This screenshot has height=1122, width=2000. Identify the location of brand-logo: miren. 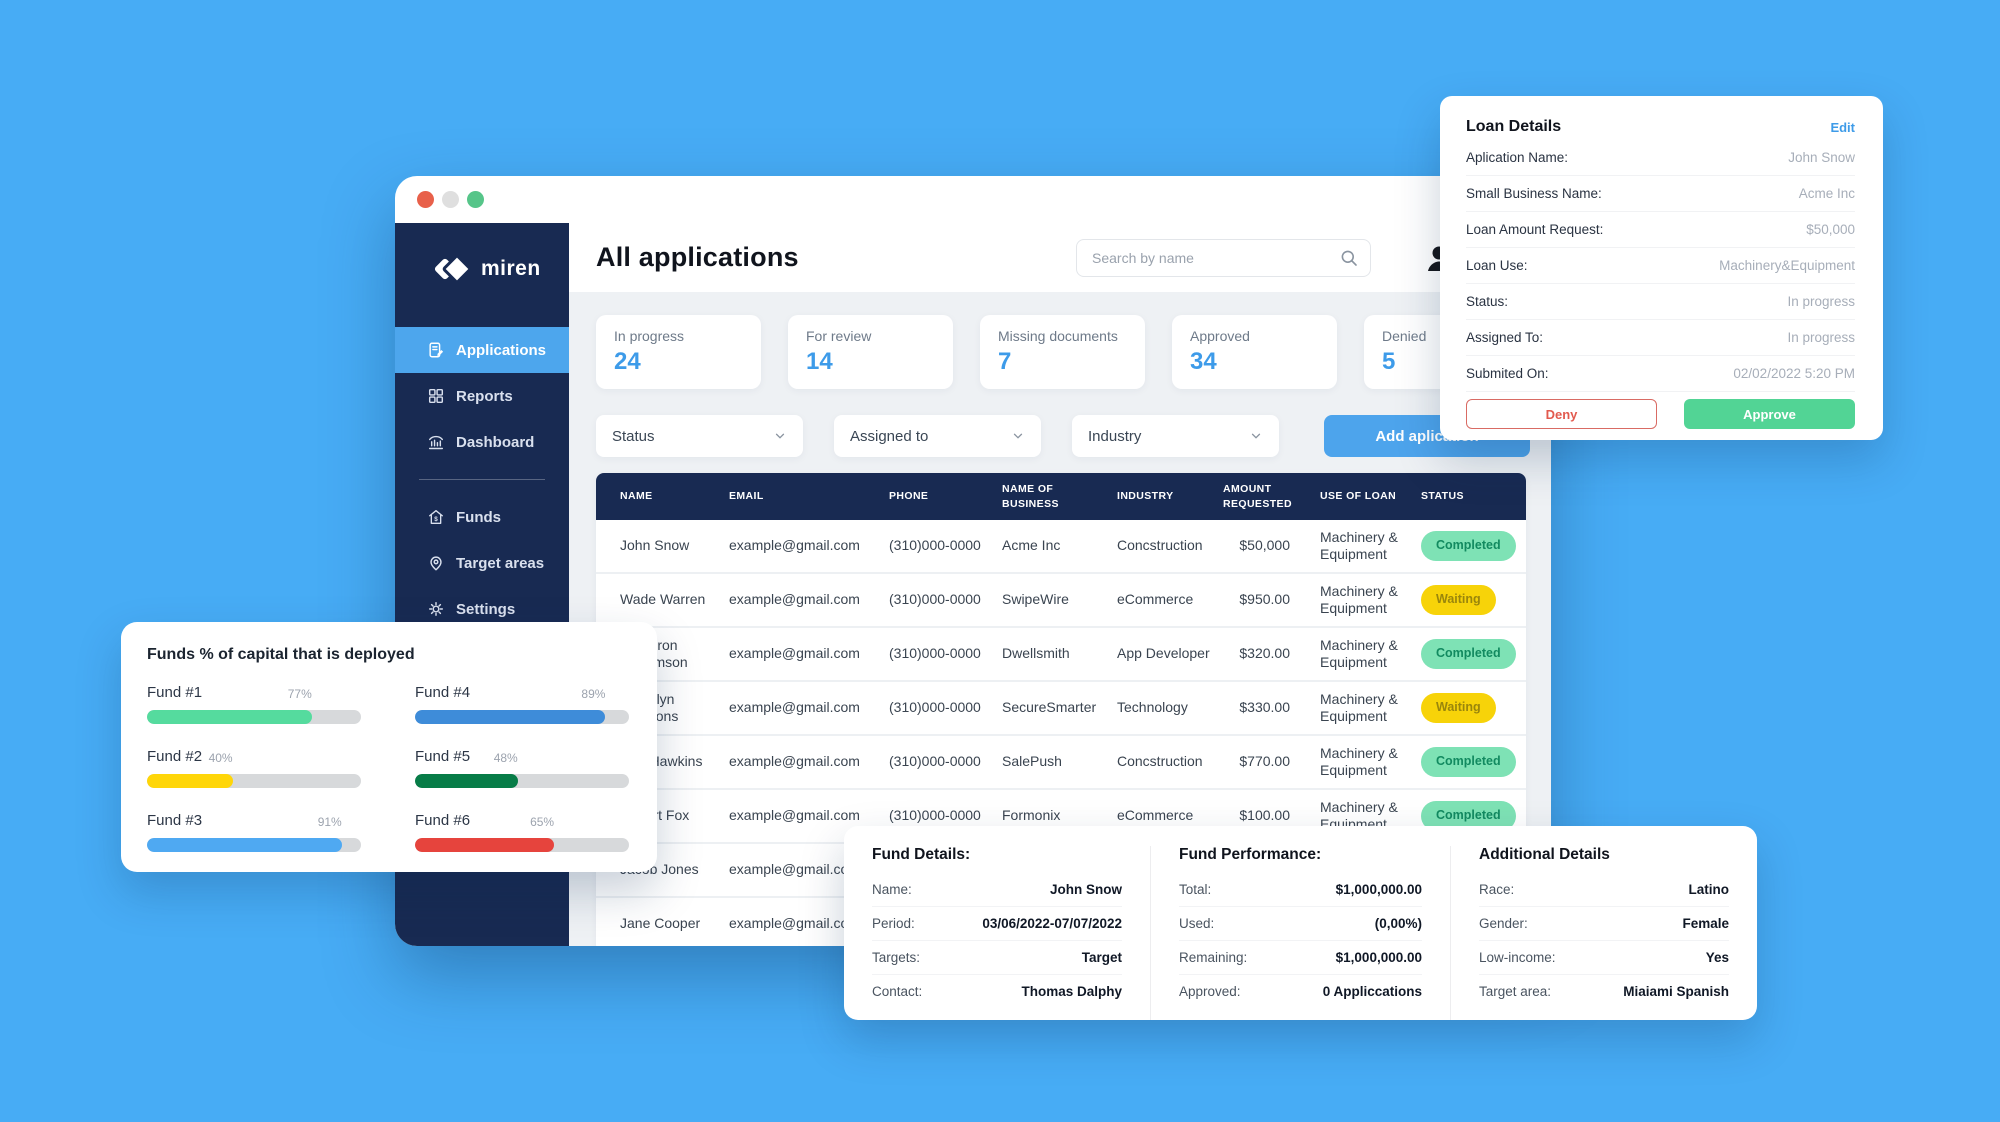
(501, 269).